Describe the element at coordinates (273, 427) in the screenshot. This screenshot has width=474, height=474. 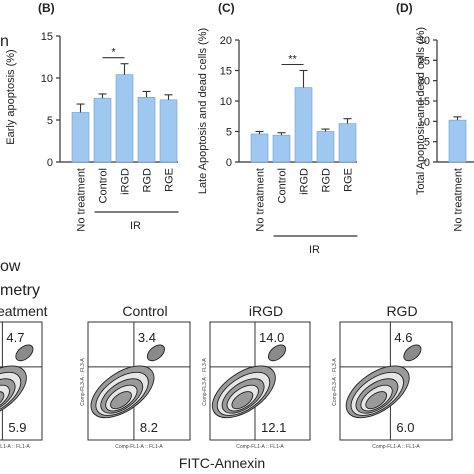
I see `lower-right-percentage: 12.1` at that location.